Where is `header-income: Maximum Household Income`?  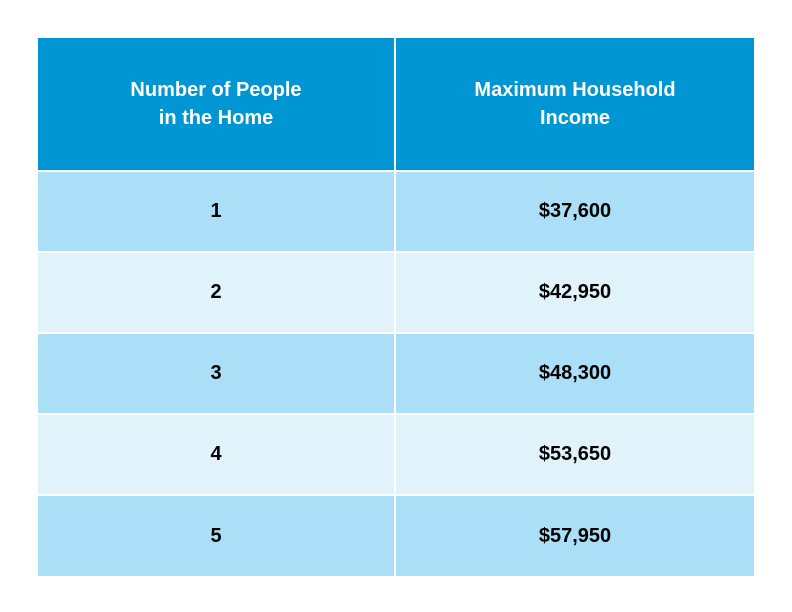 header-income: Maximum Household Income is located at coordinates (575, 105).